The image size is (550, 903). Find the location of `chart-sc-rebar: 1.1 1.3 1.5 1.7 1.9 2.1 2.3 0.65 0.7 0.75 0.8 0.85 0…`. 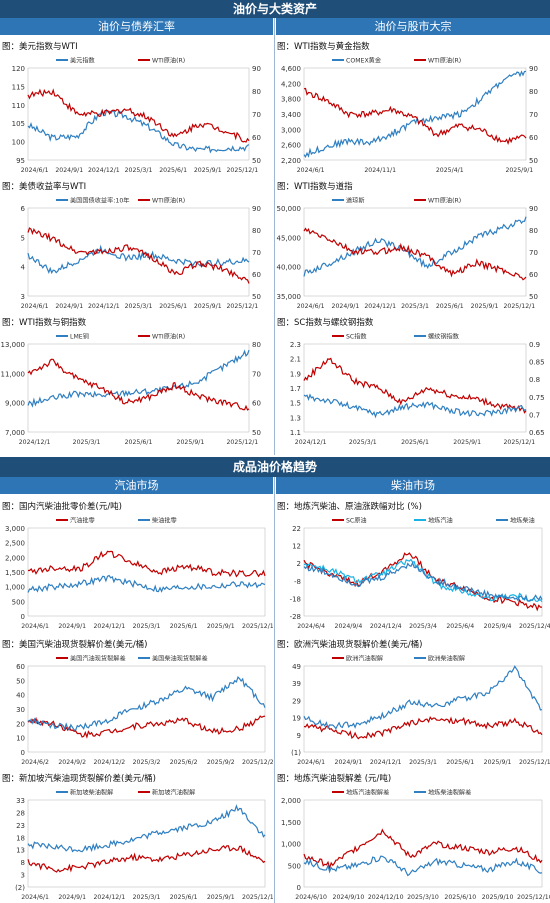

chart-sc-rebar: 1.1 1.3 1.5 1.7 1.9 2.1 2.3 0.65 0.7 0.75 0.8 0.85 0… is located at coordinates (417, 390).